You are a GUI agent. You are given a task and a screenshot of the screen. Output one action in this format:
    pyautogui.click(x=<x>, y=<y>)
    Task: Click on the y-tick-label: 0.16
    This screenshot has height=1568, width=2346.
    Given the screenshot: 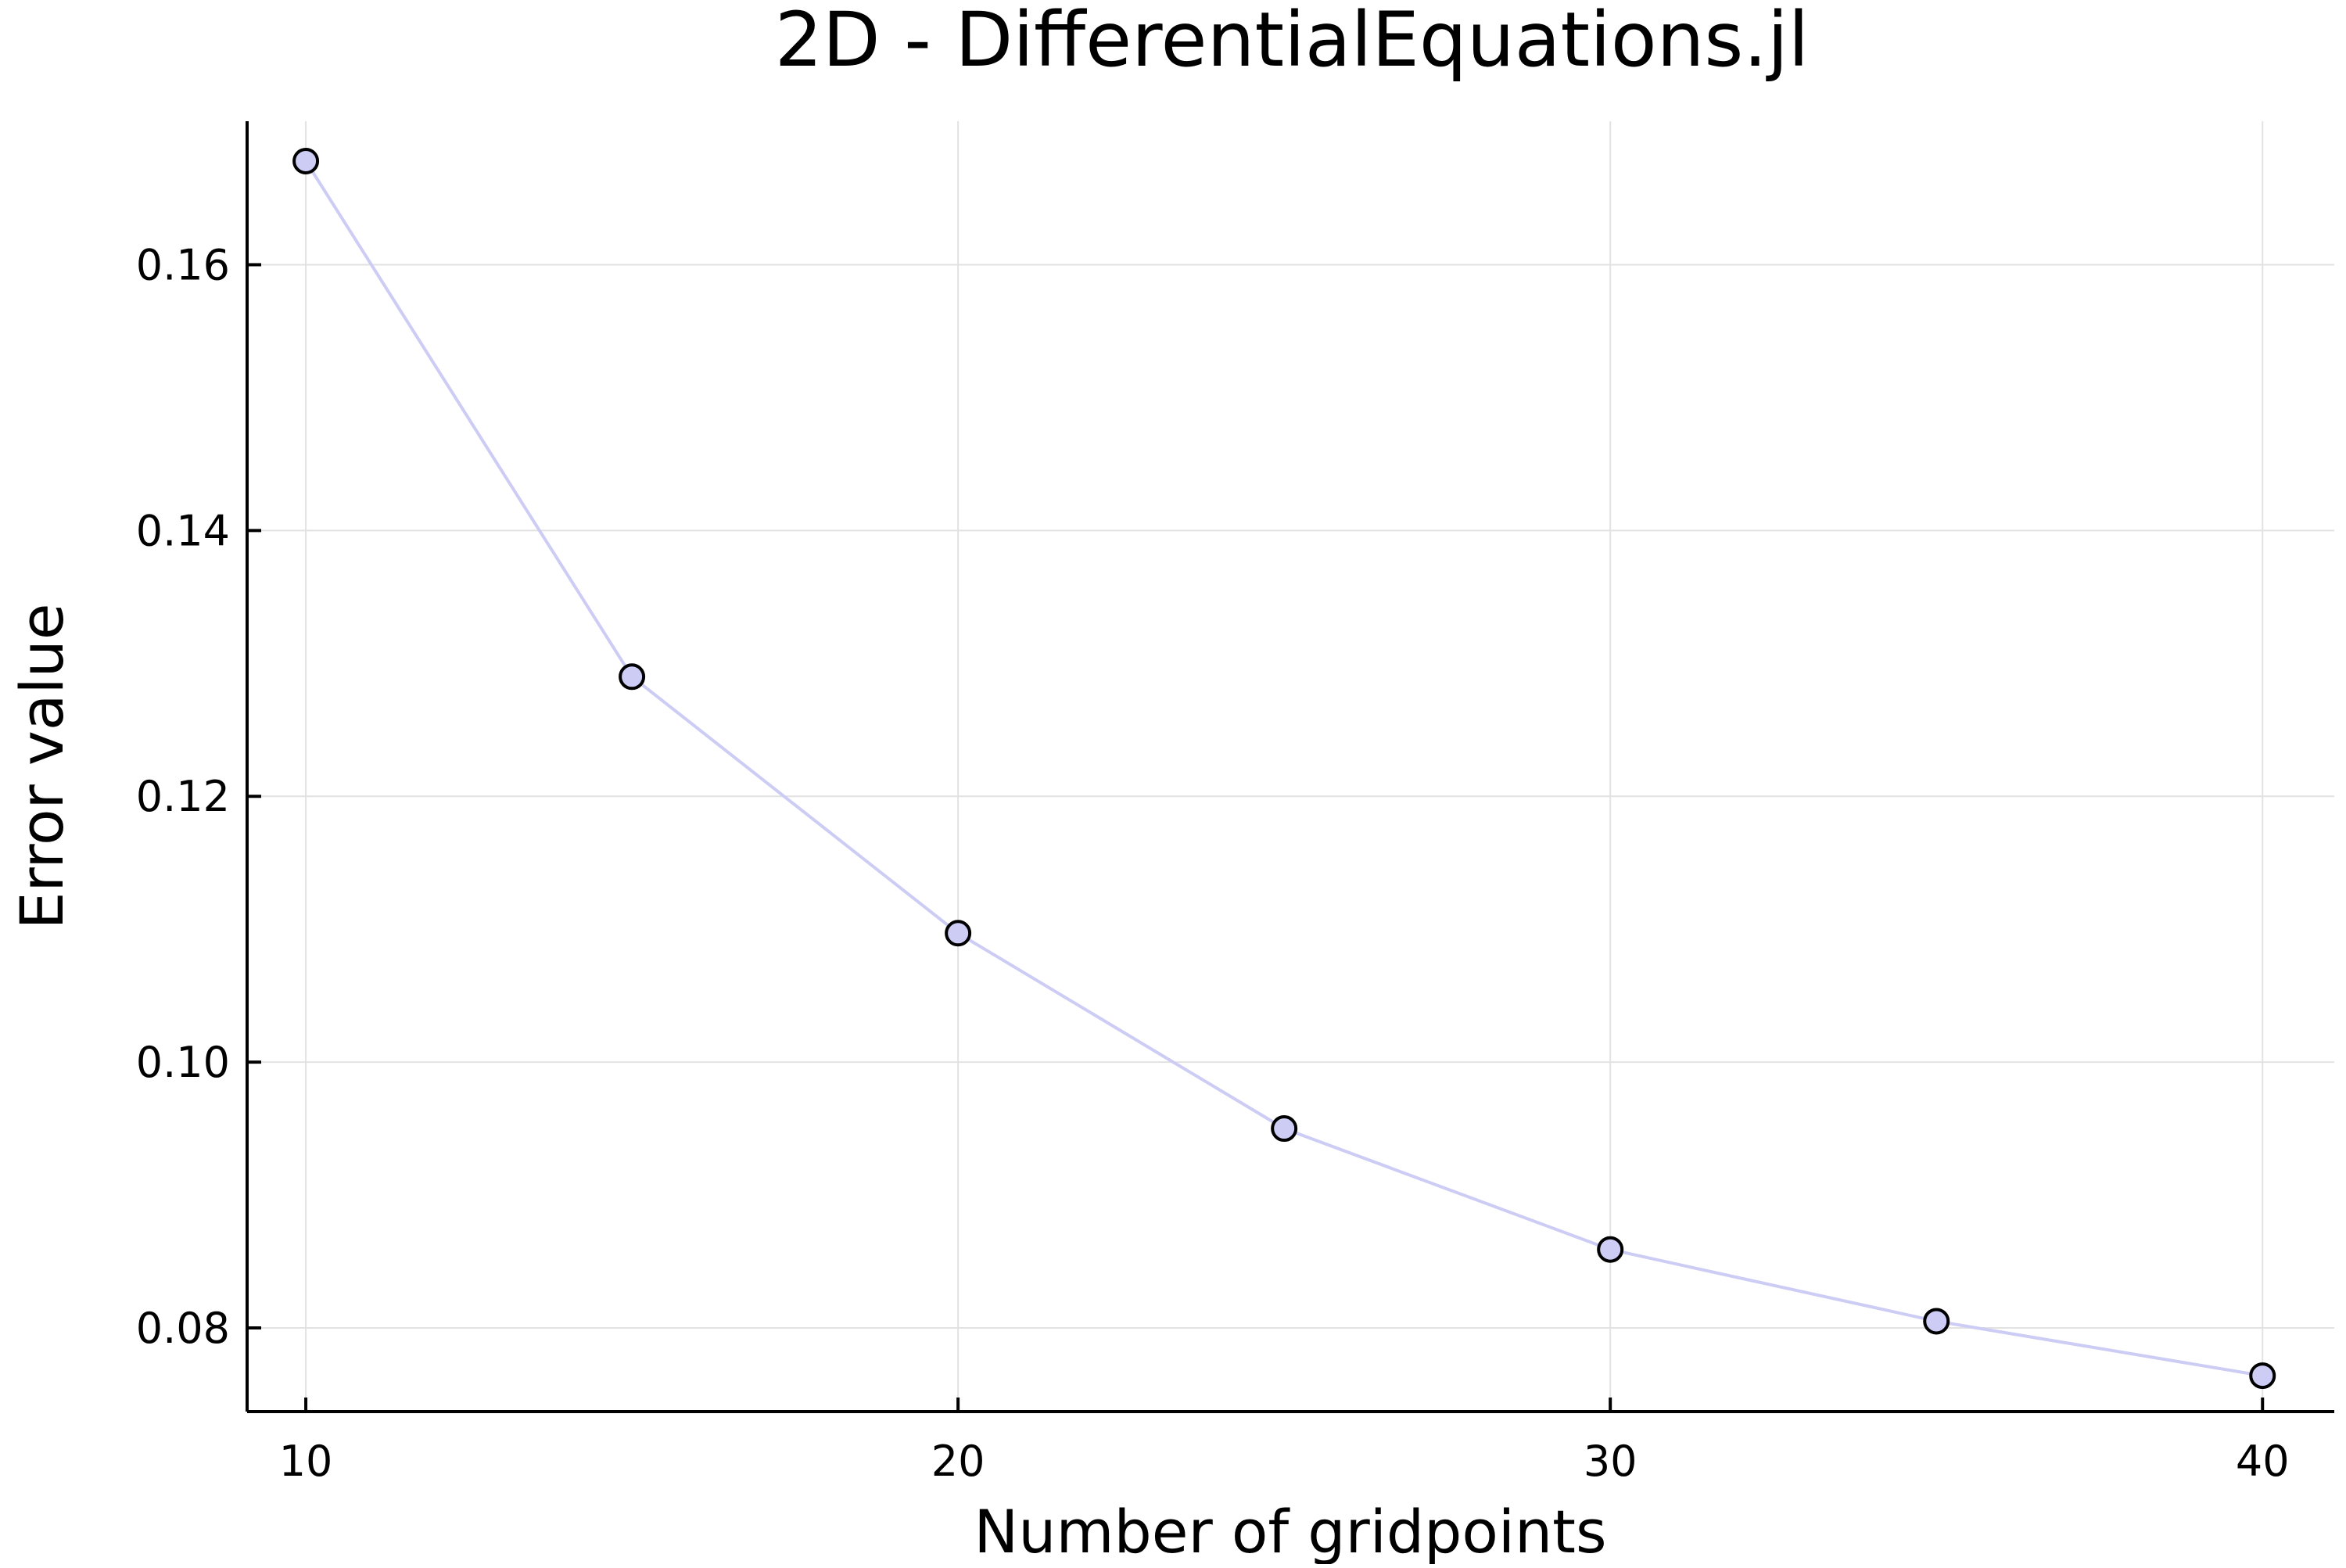 What is the action you would take?
    pyautogui.click(x=183, y=265)
    